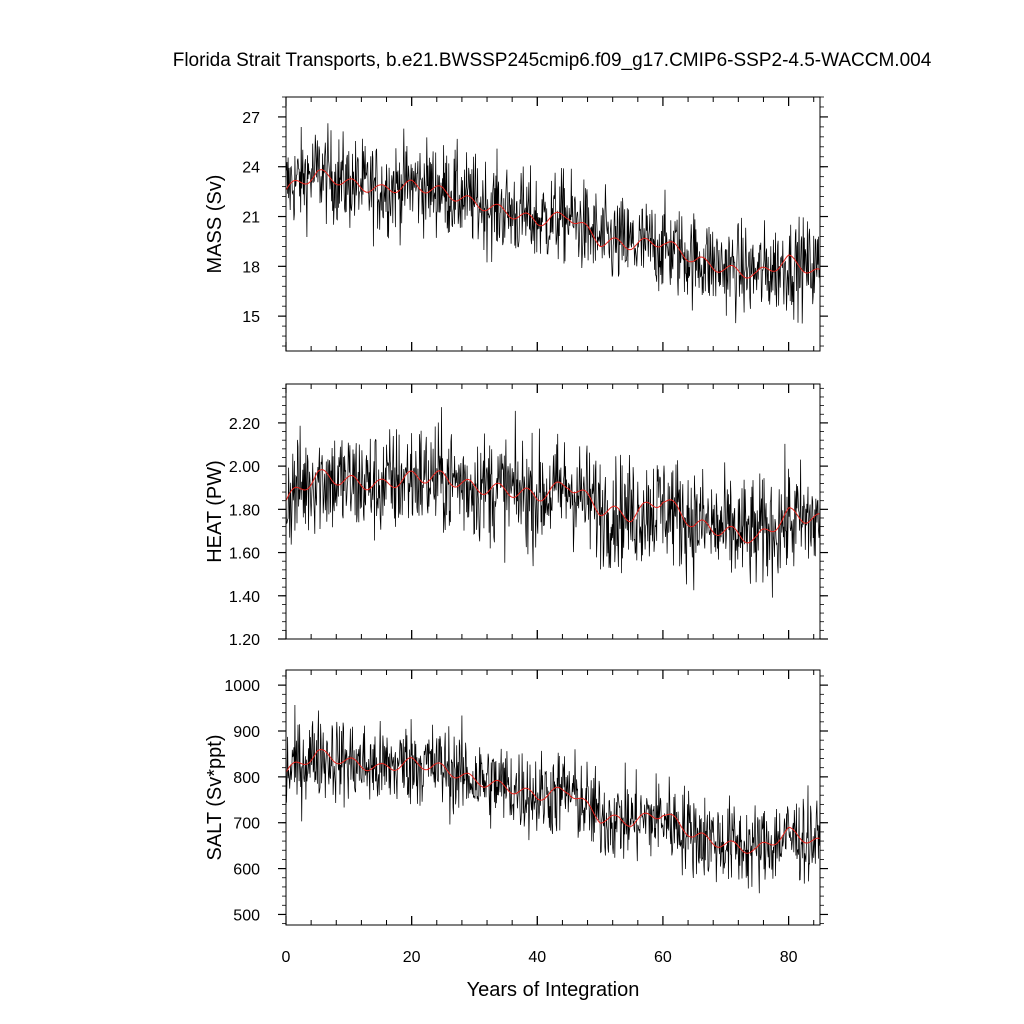 The height and width of the screenshot is (1024, 1024). Describe the element at coordinates (215, 511) in the screenshot. I see `y-axis-label: HEAT (PW)` at that location.